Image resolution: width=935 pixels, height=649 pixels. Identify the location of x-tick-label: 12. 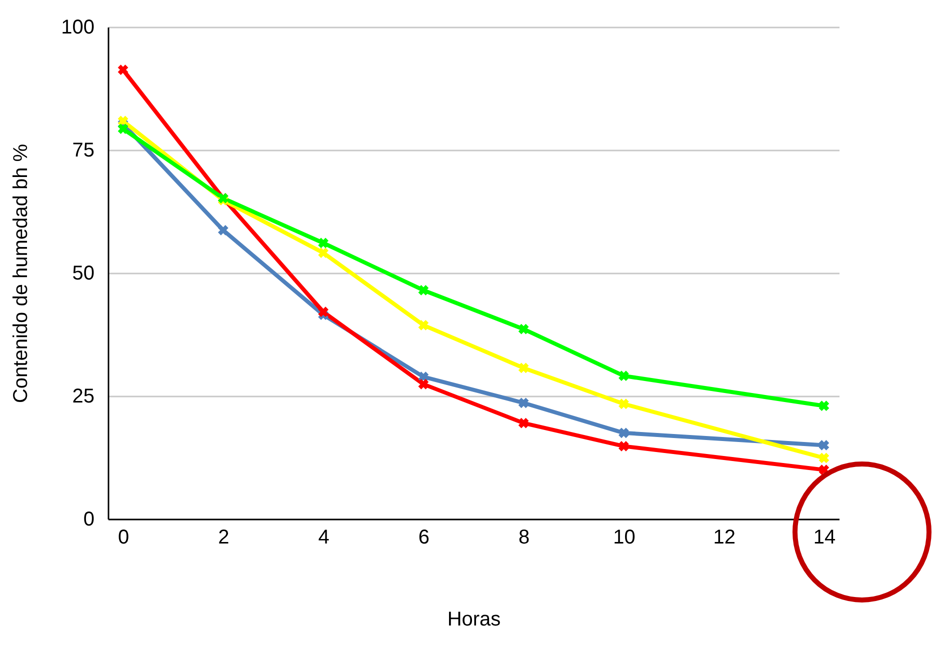
(724, 537).